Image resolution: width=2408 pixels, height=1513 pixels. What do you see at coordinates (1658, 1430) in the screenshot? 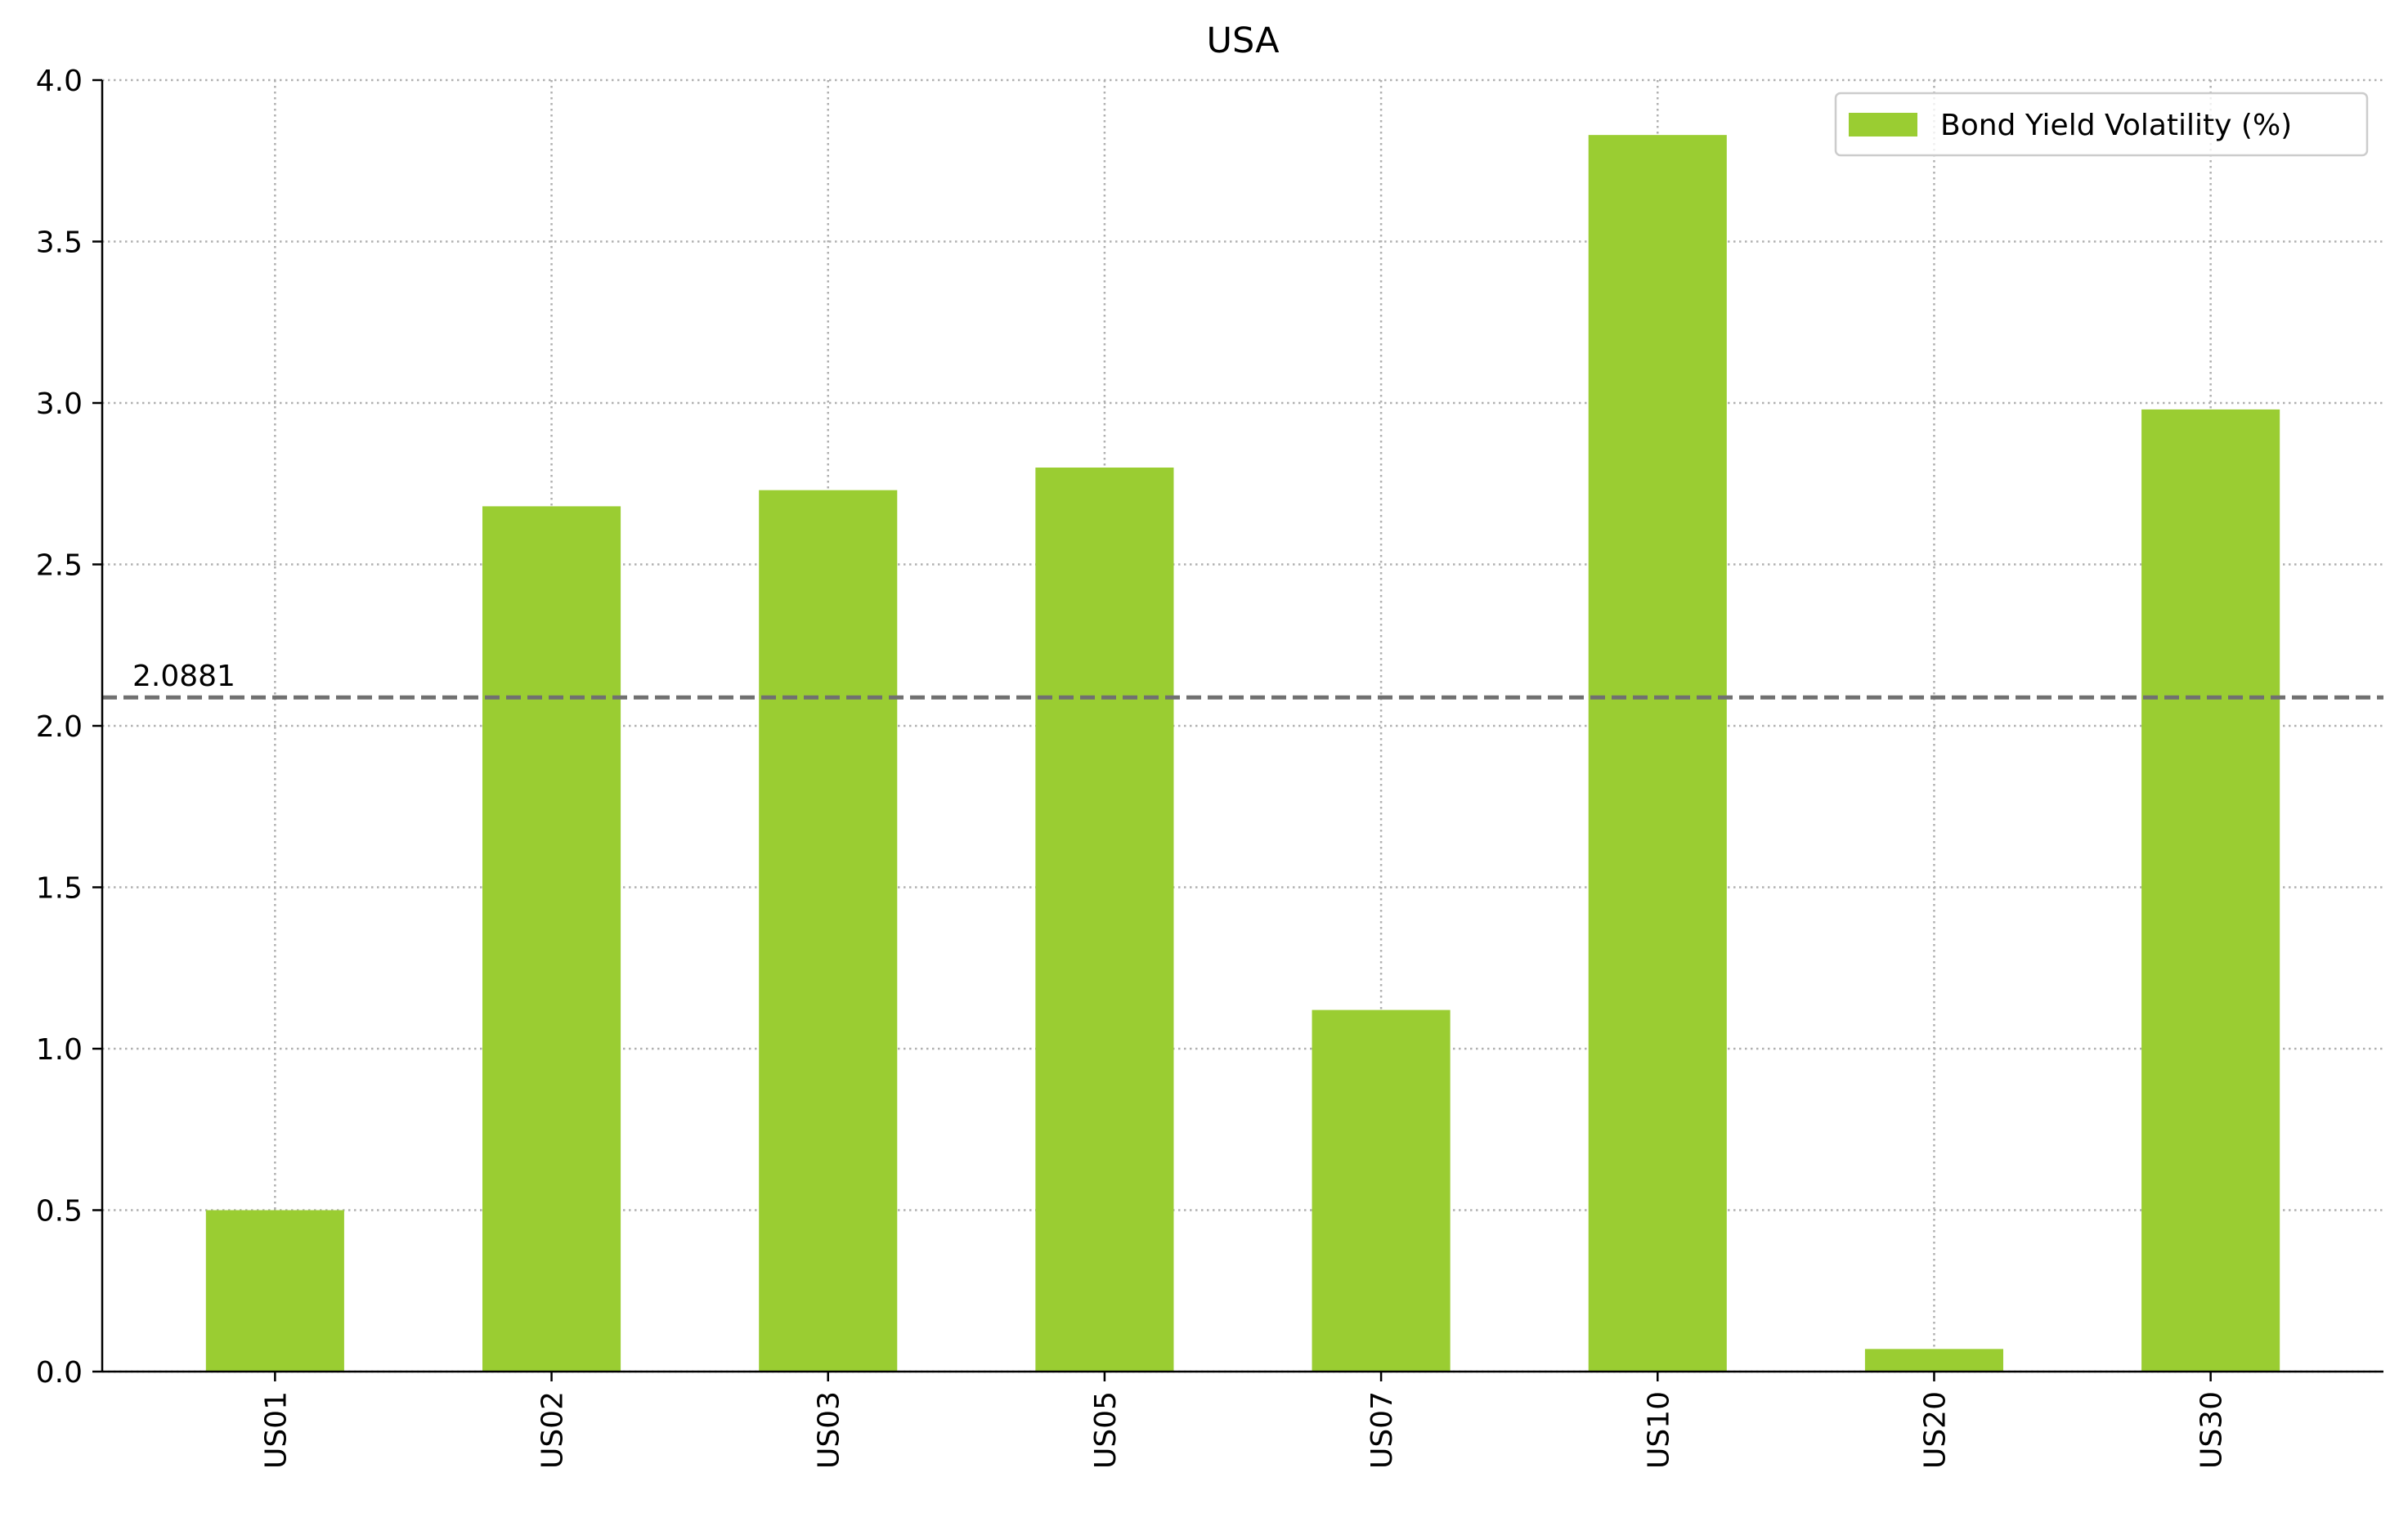
I see `x-tick-label: US10` at bounding box center [1658, 1430].